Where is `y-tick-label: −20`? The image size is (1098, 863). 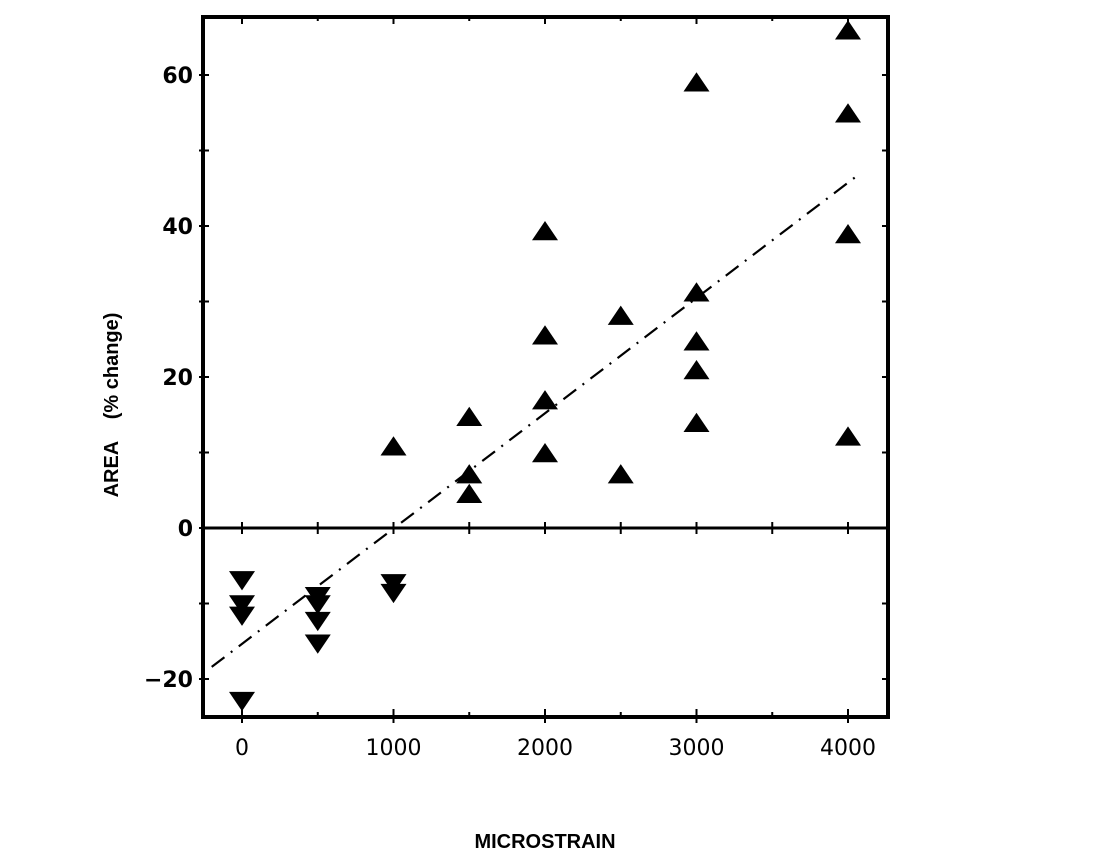 y-tick-label: −20 is located at coordinates (168, 680).